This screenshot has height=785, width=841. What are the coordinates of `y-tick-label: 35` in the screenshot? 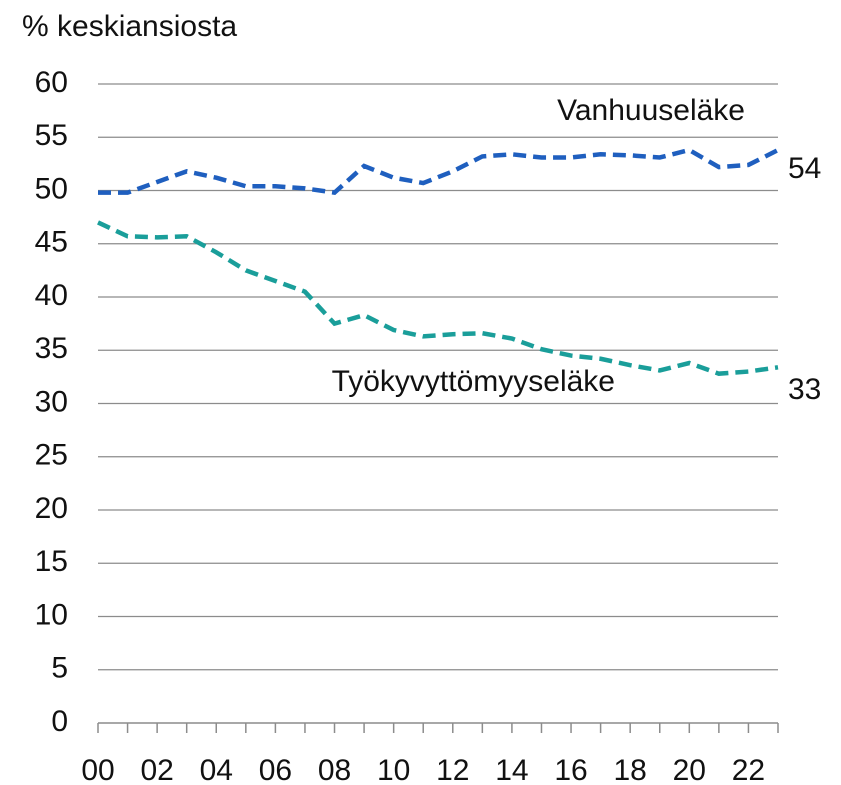 It's located at (51, 348).